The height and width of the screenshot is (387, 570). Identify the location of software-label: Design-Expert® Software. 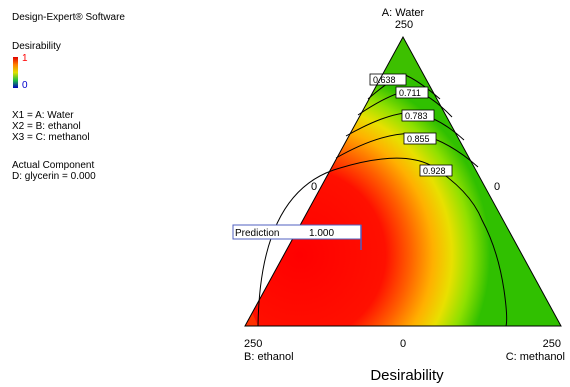
(68, 17).